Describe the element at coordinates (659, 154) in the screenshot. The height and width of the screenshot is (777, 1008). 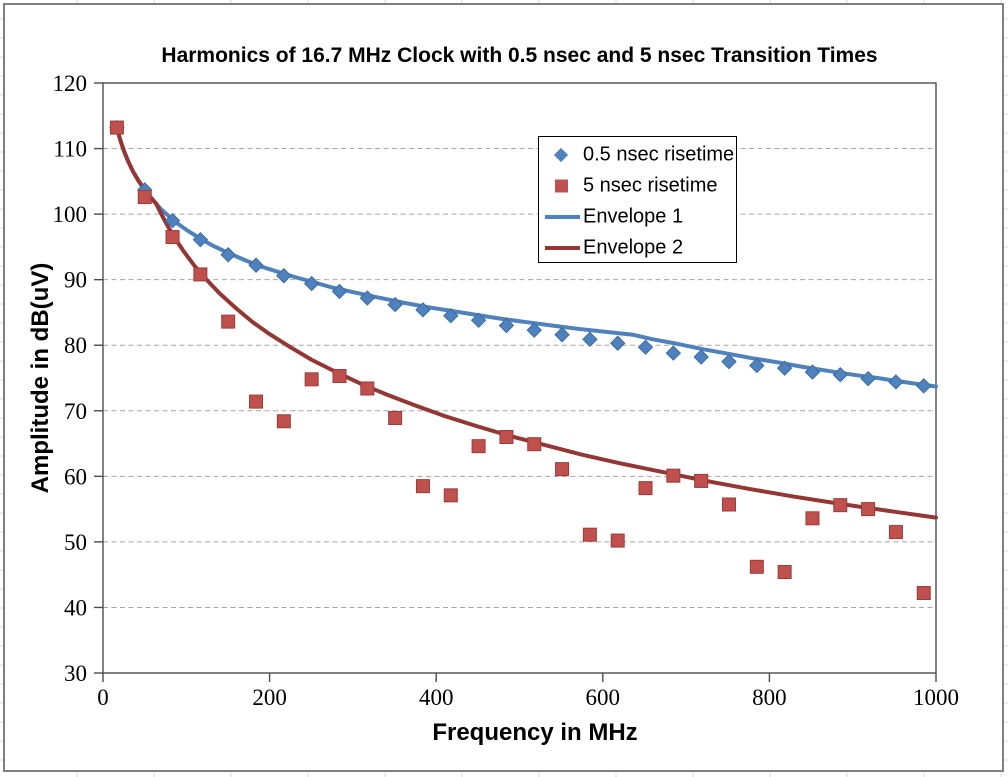
I see `legend-label: 0.5 nsec risetime` at that location.